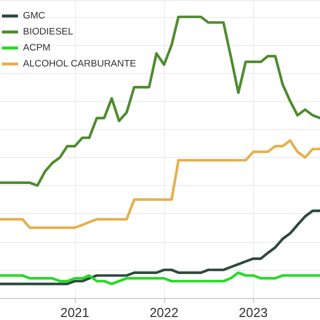  Describe the element at coordinates (253, 312) in the screenshot. I see `x-tick-label: 2023` at that location.